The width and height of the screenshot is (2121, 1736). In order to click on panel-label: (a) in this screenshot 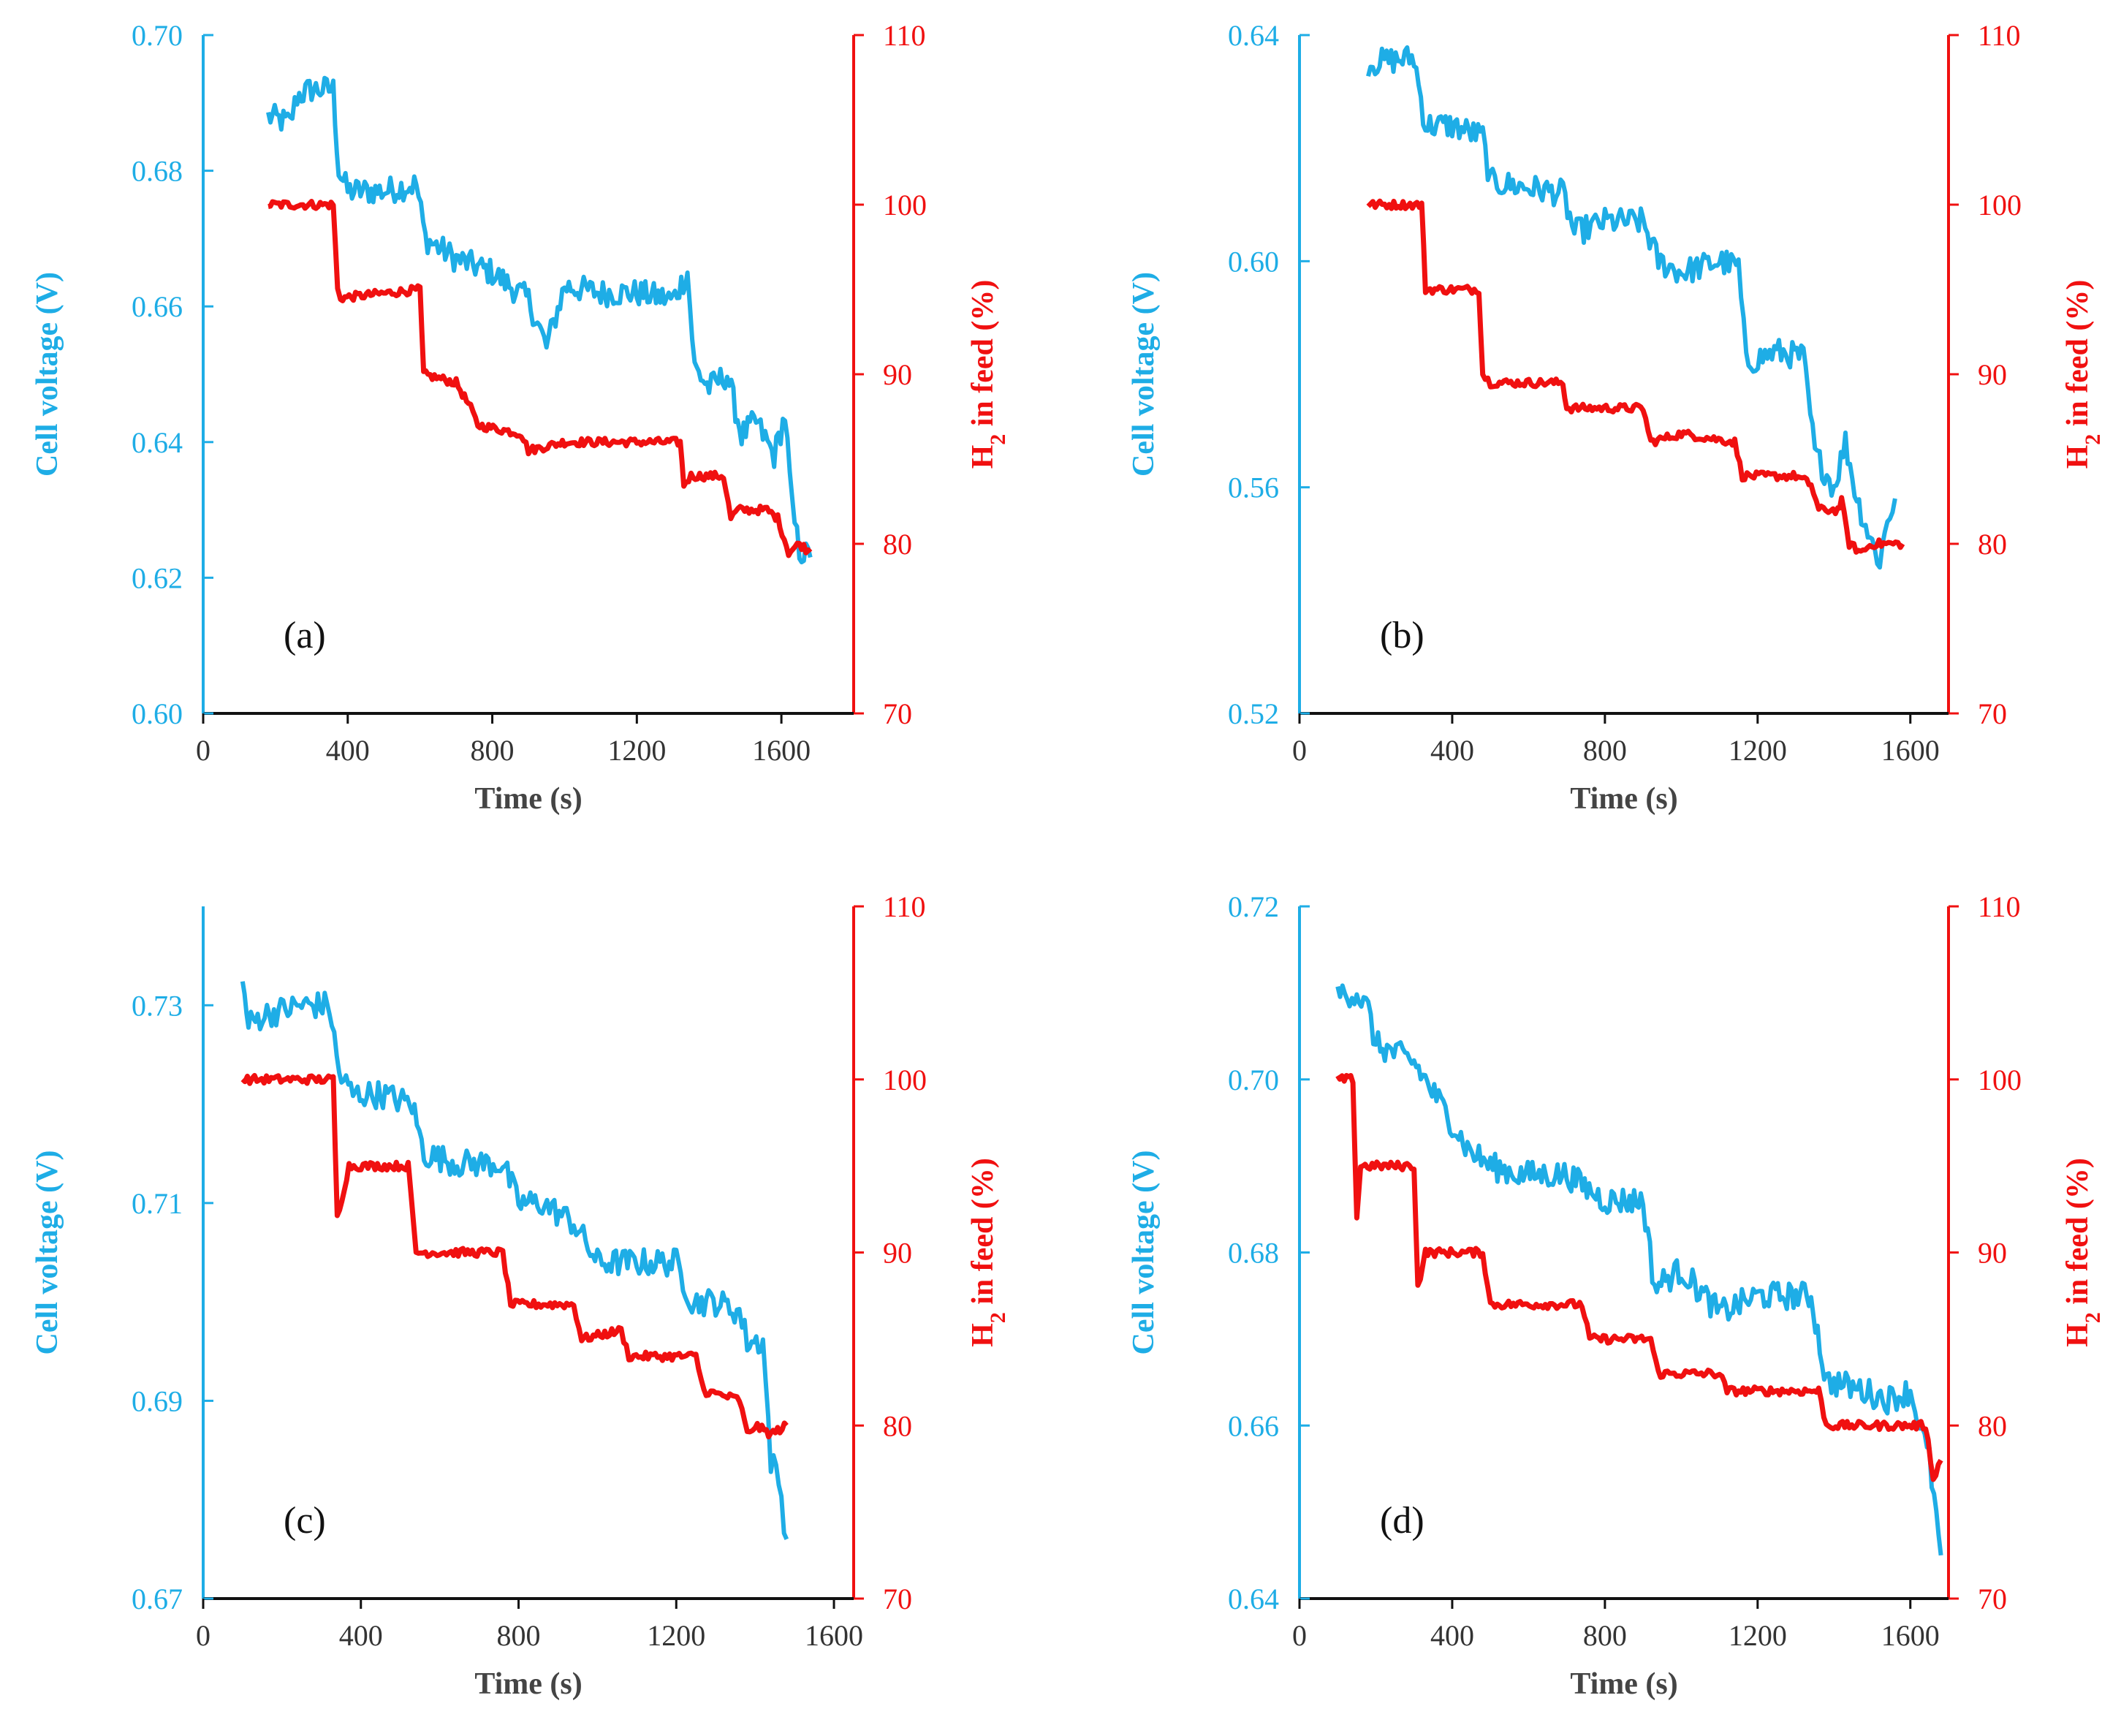, I will do `click(305, 636)`.